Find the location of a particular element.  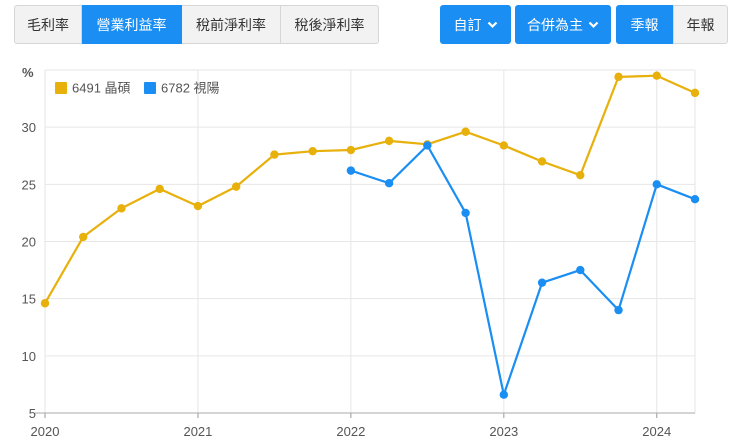

tab-pretax-margin: 稅前淨利率 is located at coordinates (231, 24).